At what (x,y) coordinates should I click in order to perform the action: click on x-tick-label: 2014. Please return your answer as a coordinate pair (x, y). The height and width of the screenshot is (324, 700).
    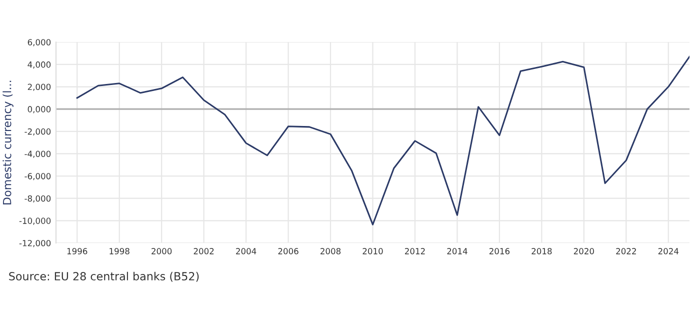
    Looking at the image, I should click on (457, 251).